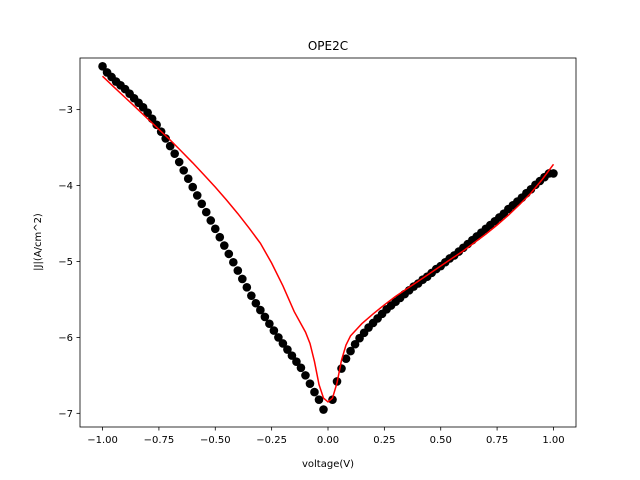 The width and height of the screenshot is (640, 480). Describe the element at coordinates (215, 440) in the screenshot. I see `x-tick-label: −0.50` at that location.